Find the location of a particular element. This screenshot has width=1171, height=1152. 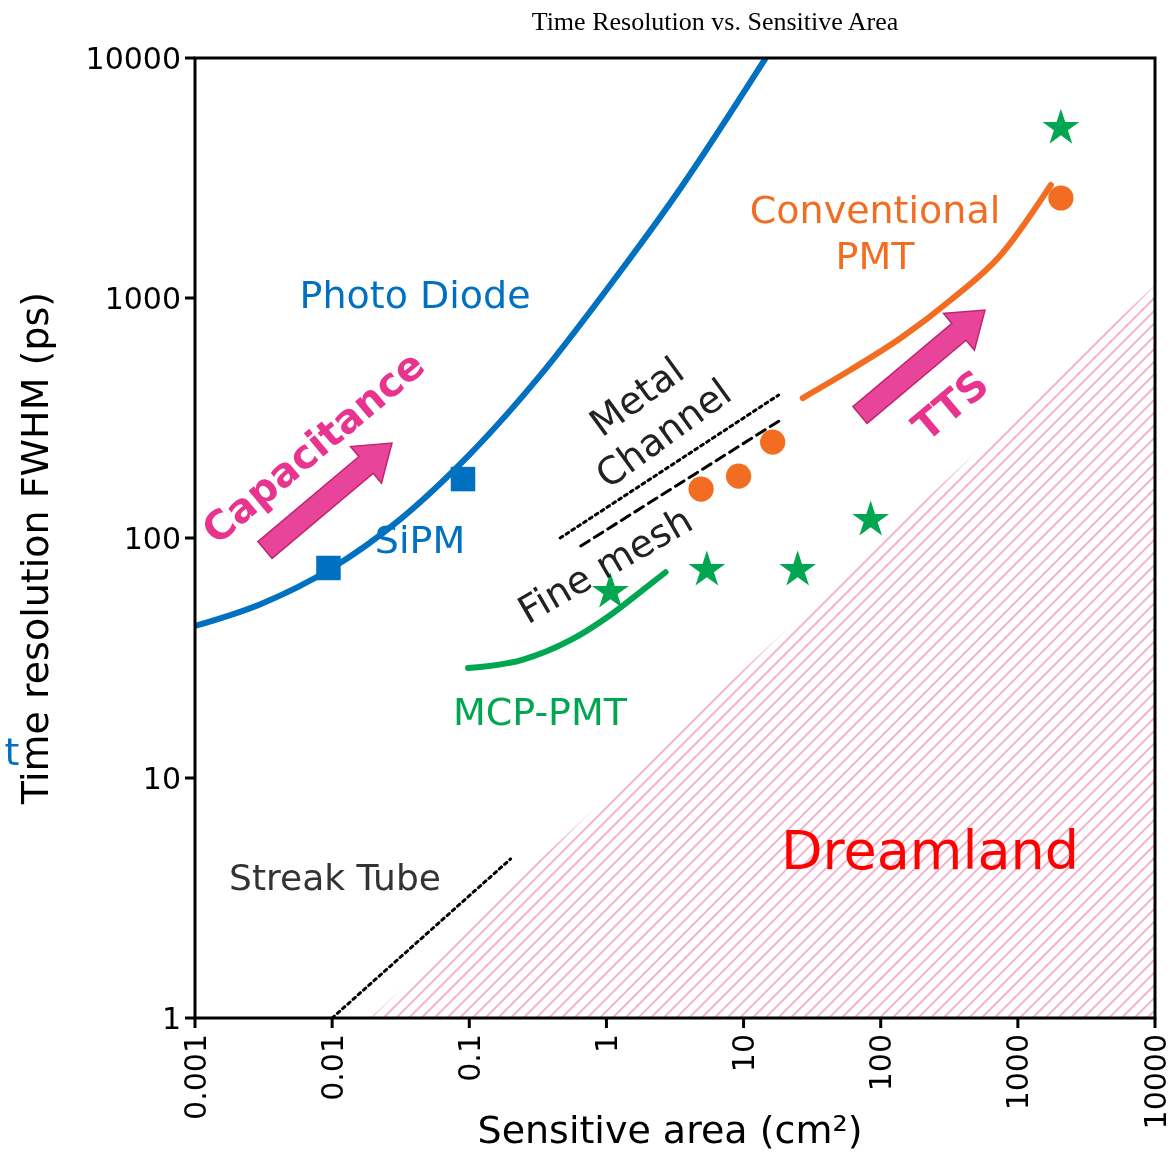

x-tick-label: 0.001 is located at coordinates (195, 1077).